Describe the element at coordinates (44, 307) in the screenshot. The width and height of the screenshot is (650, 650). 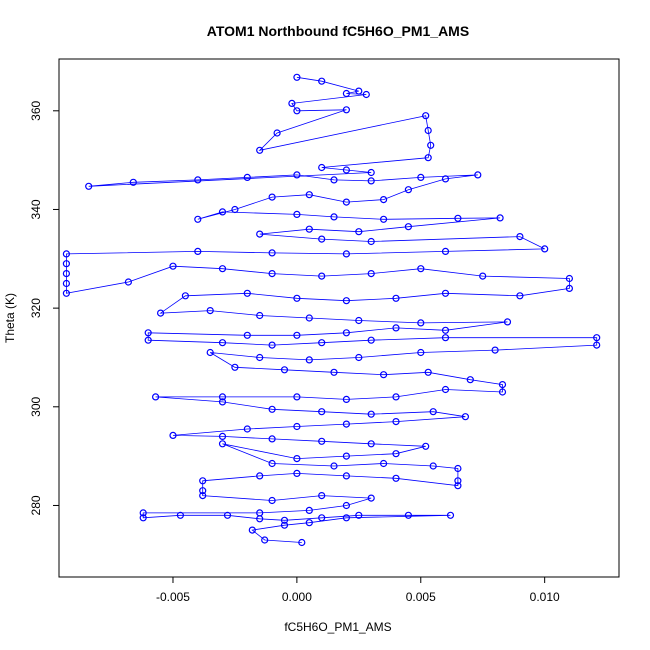
I see `y-axis: 280 300 320 340 360` at that location.